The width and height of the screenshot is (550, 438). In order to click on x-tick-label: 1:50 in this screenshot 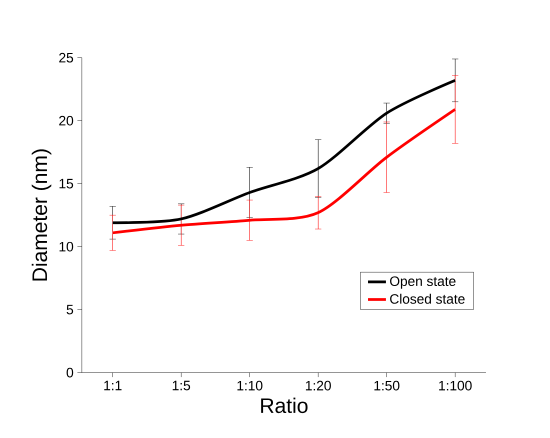, I will do `click(387, 385)`.